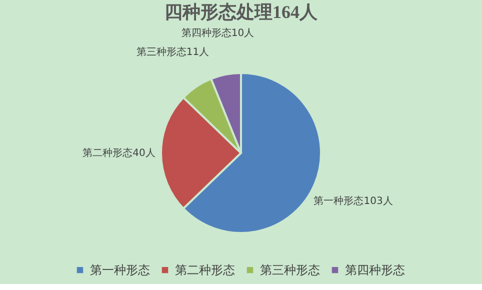 The height and width of the screenshot is (290, 482). I want to click on legend-label: 第一种形态, so click(120, 270).